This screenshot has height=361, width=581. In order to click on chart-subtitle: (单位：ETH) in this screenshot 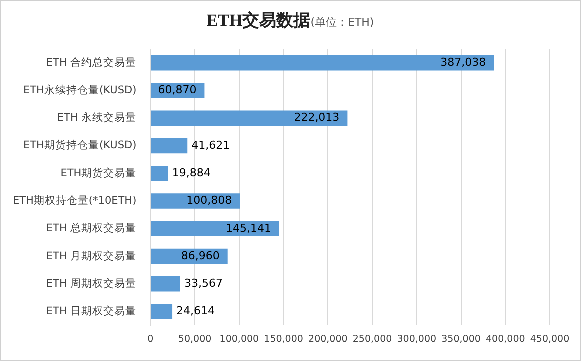, I will do `click(342, 22)`.